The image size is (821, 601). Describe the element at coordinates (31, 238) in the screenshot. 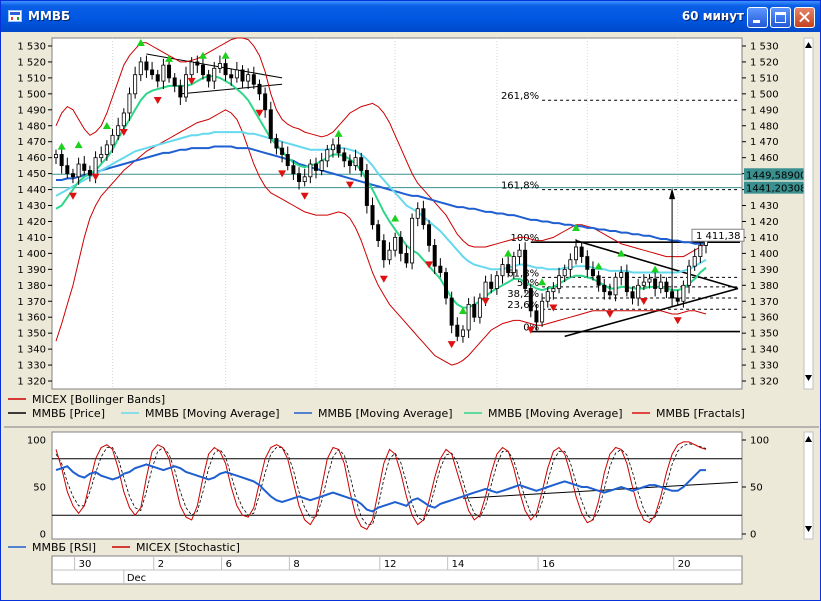

I see `y-tick-label-left: 1 410` at that location.